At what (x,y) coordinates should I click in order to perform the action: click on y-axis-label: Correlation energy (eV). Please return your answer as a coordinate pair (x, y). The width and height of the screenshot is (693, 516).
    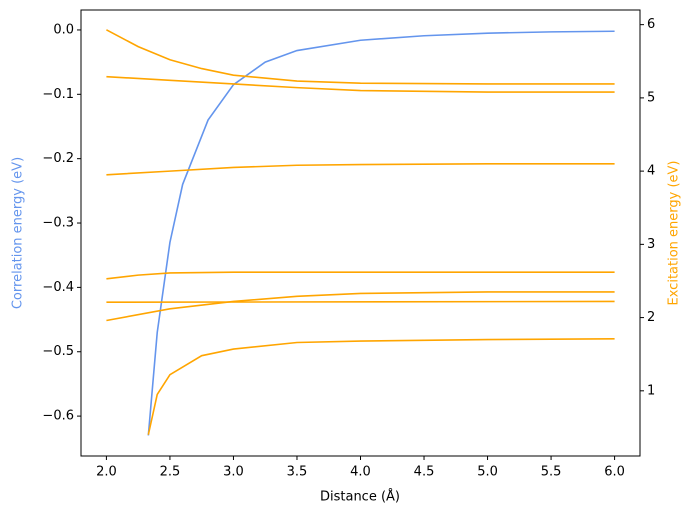
    Looking at the image, I should click on (18, 233).